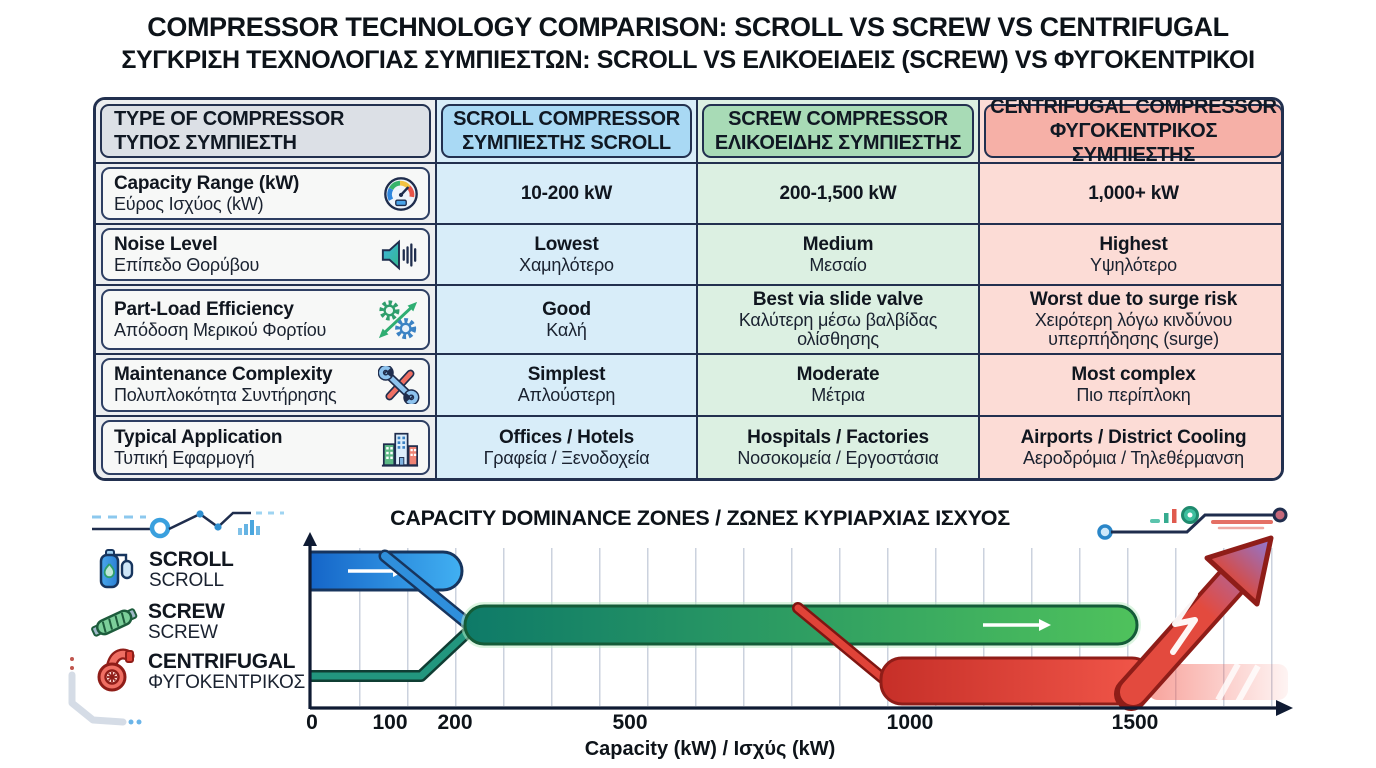 This screenshot has height=768, width=1376. What do you see at coordinates (401, 193) in the screenshot?
I see `gauge-icon` at bounding box center [401, 193].